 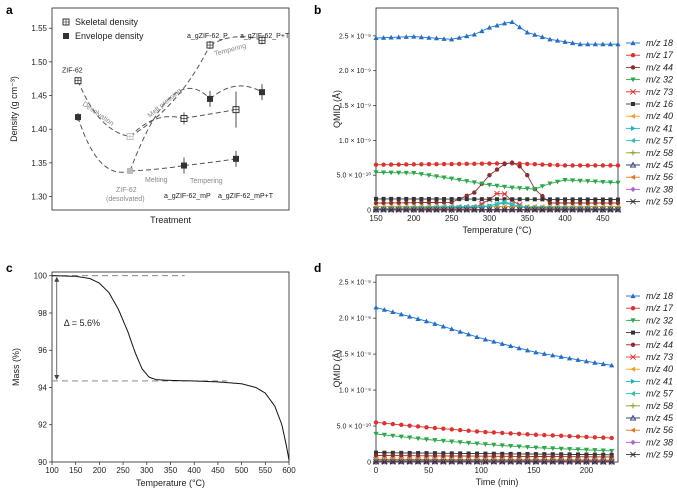 I want to click on panel-b-xtick-label: 350, so click(x=528, y=218).